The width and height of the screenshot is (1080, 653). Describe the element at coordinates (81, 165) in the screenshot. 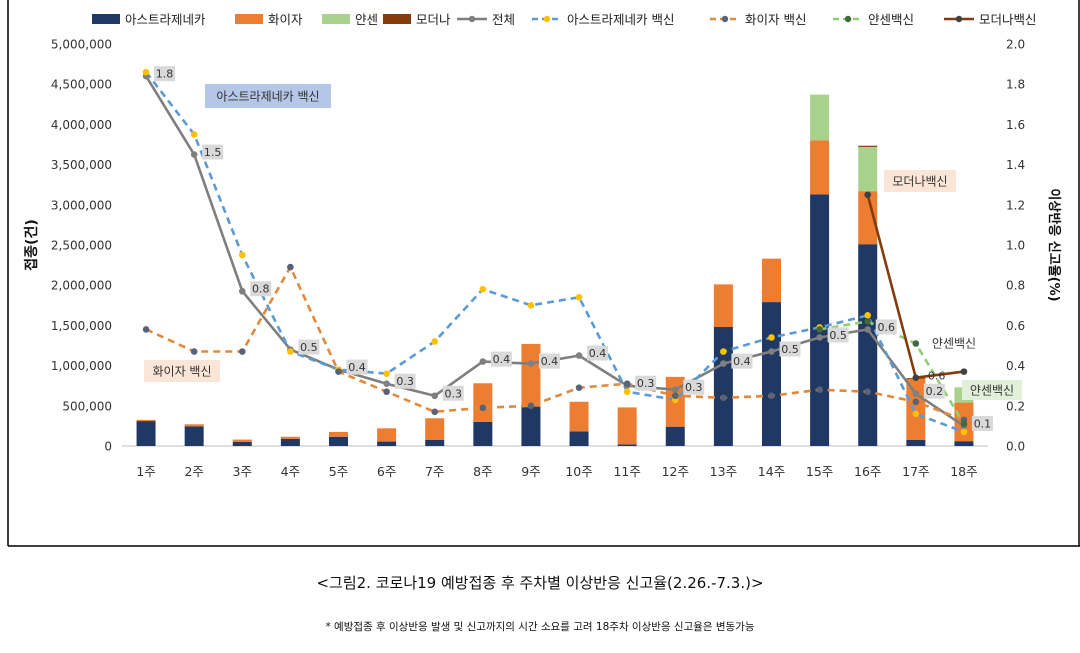

I see `y-tick-label: 3,500,000` at that location.